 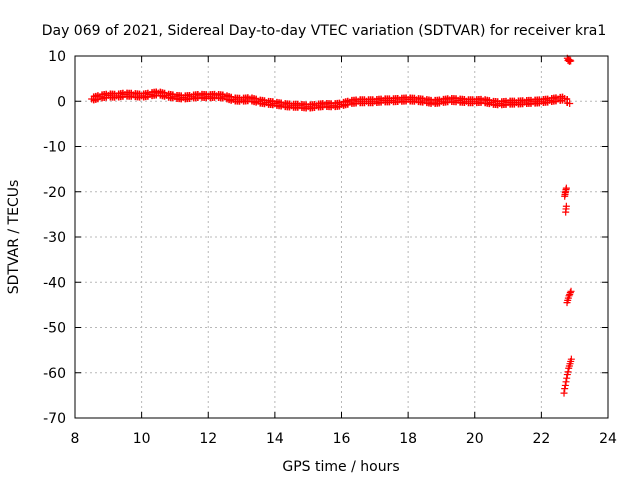 I want to click on x-tick-label: 22, so click(x=541, y=439).